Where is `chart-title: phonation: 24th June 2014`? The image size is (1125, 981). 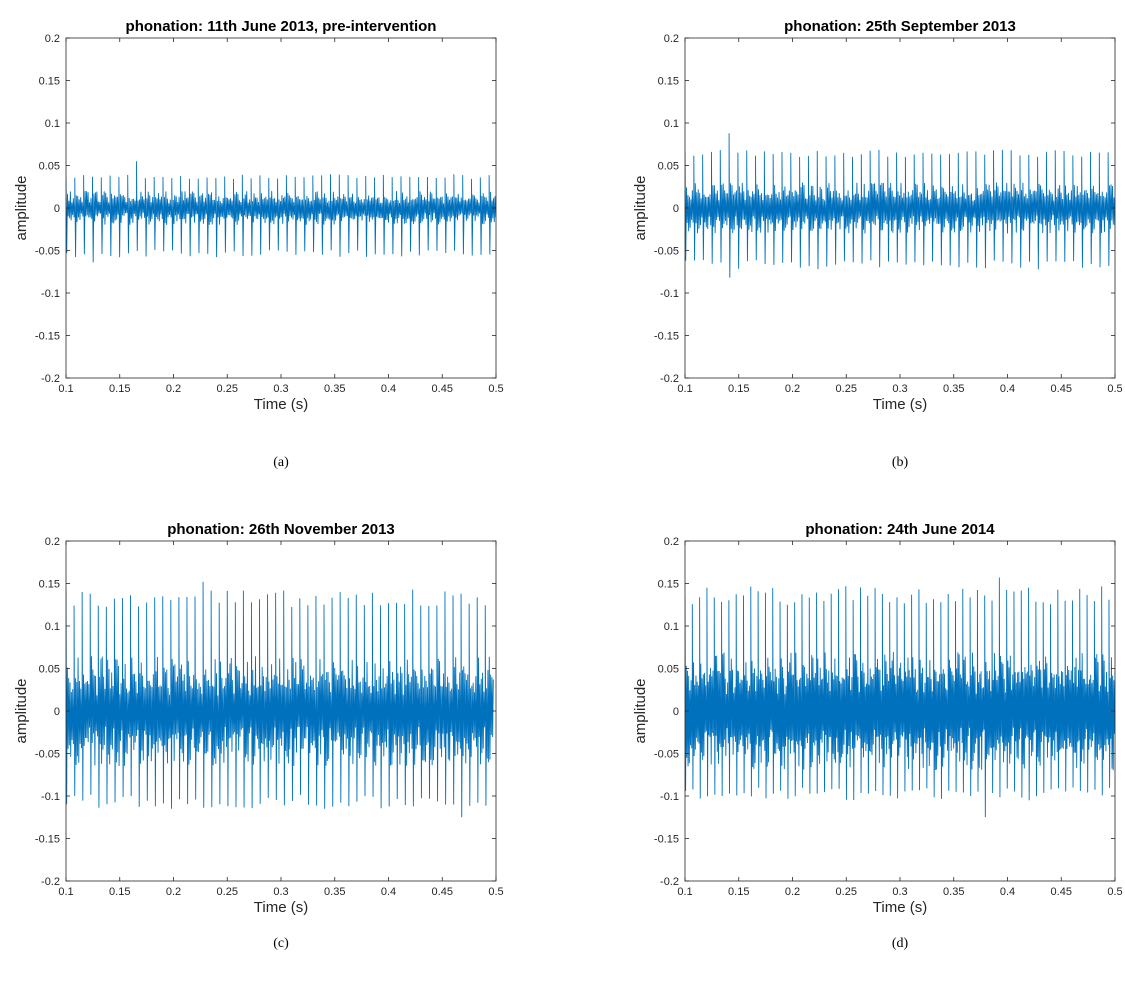 chart-title: phonation: 24th June 2014 is located at coordinates (900, 529).